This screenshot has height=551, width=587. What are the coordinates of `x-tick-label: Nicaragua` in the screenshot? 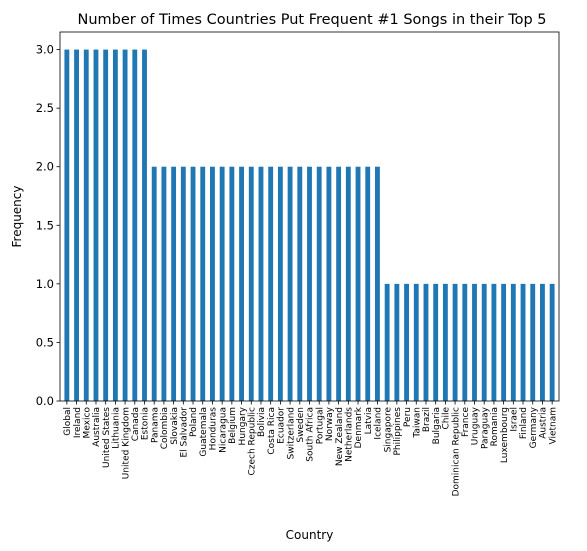 It's located at (223, 430).